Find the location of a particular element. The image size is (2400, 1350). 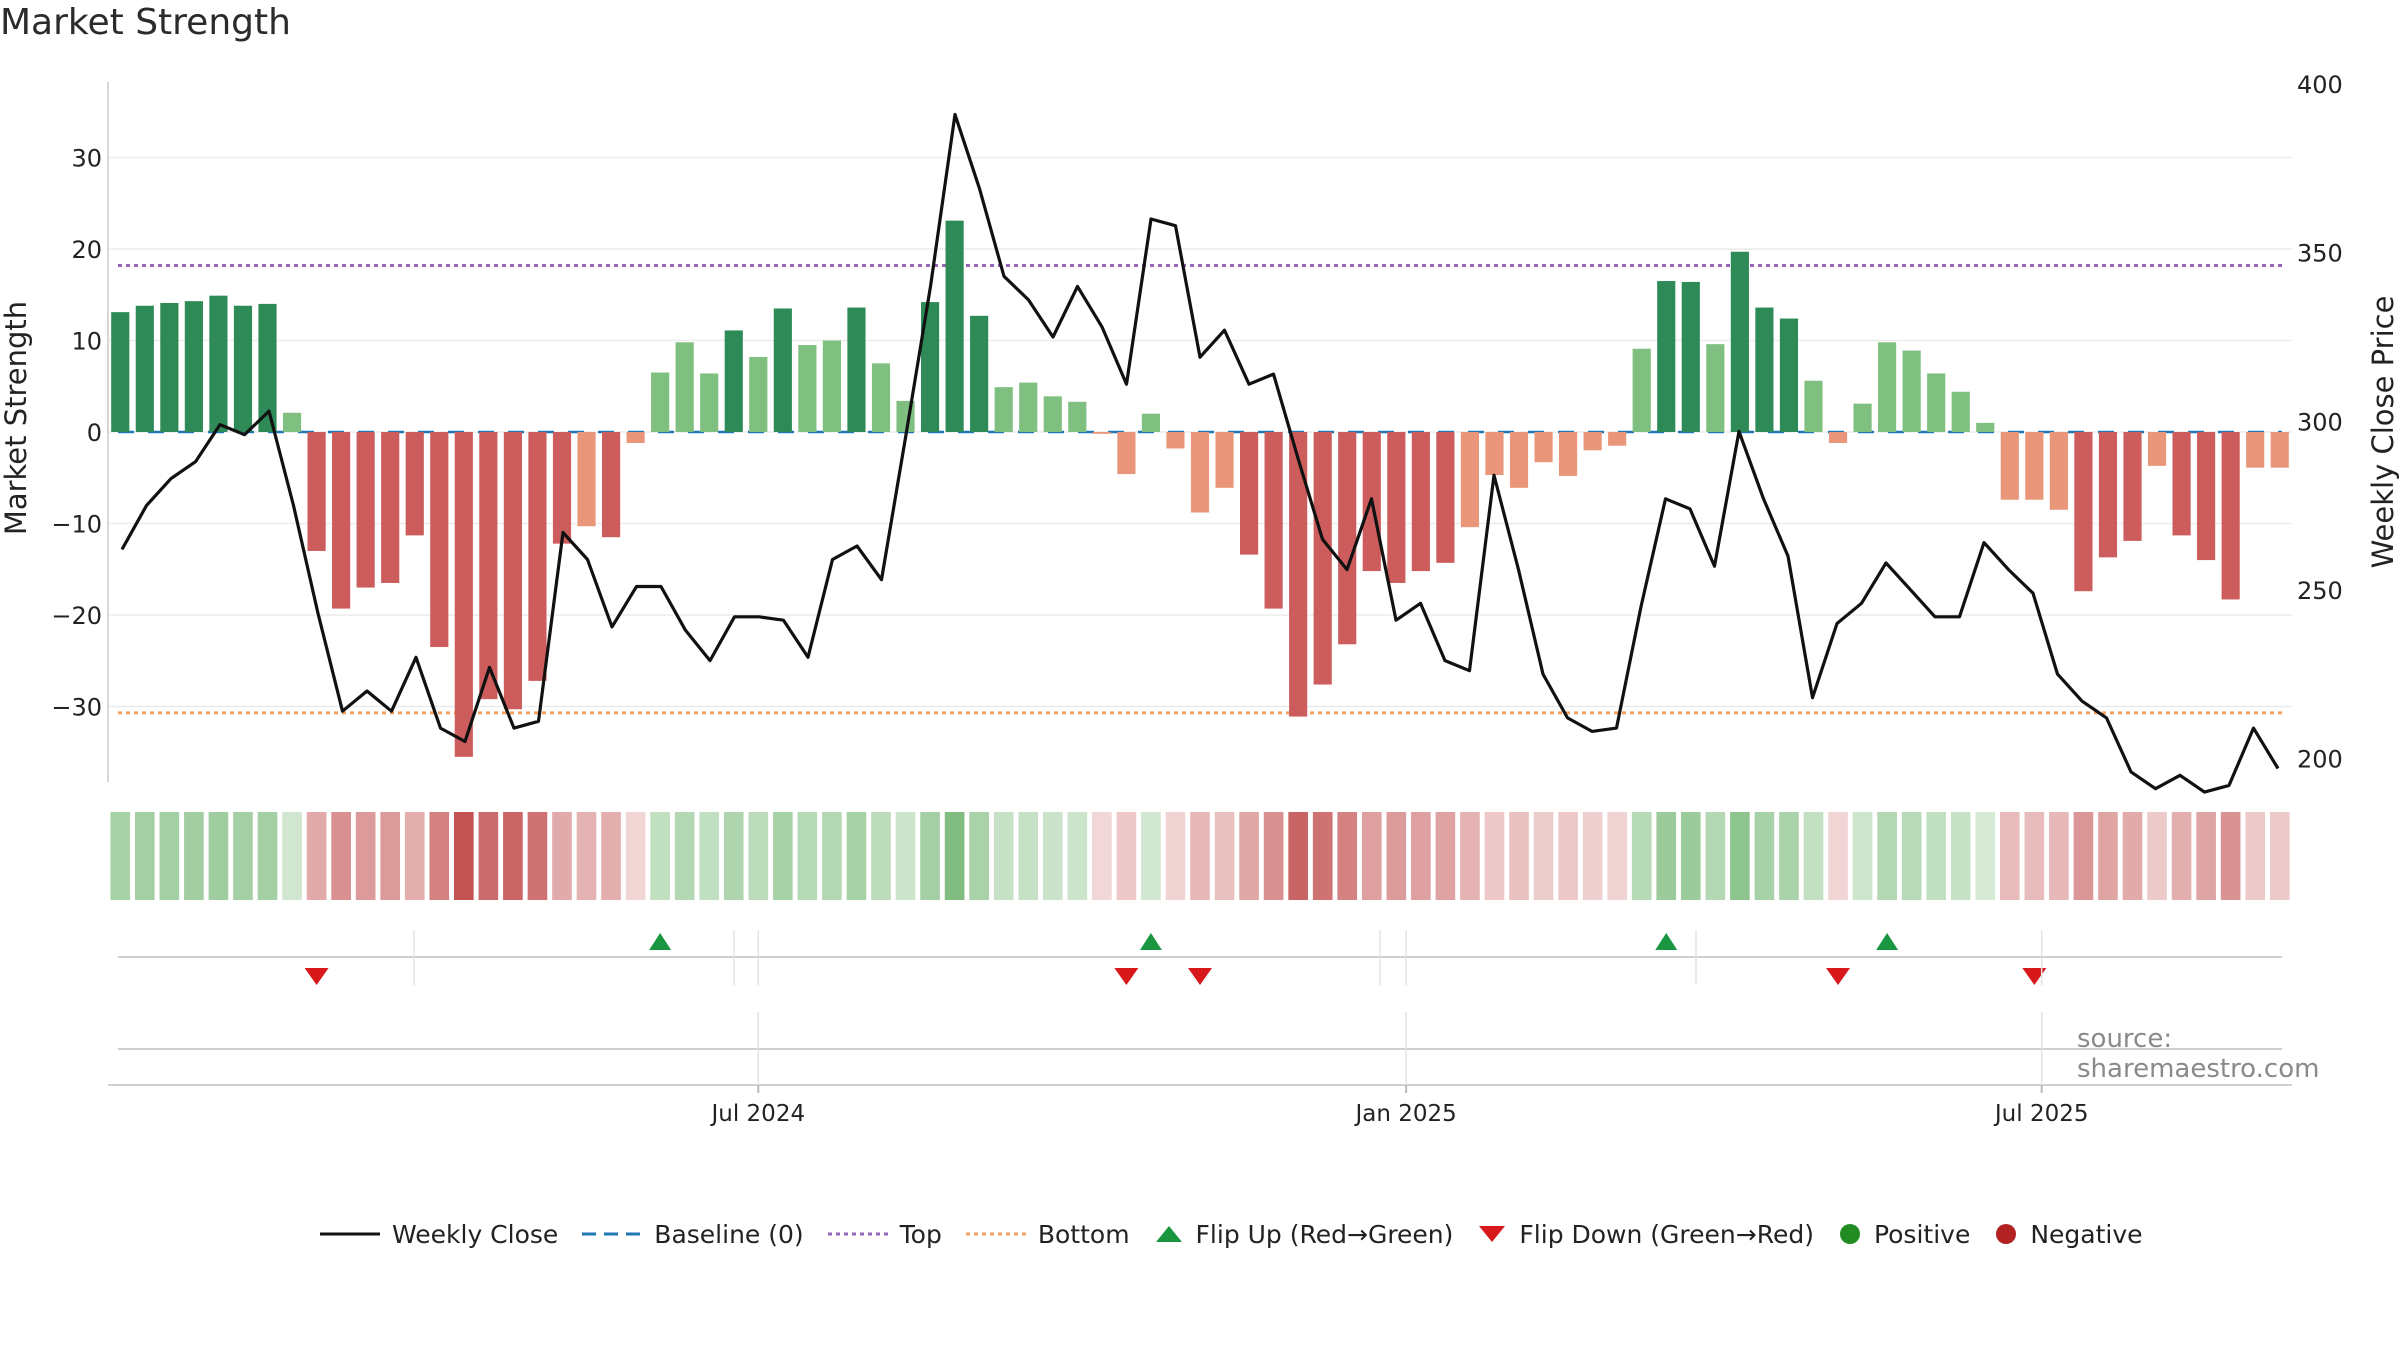

y-tick-label-left: −10 is located at coordinates (76, 525).